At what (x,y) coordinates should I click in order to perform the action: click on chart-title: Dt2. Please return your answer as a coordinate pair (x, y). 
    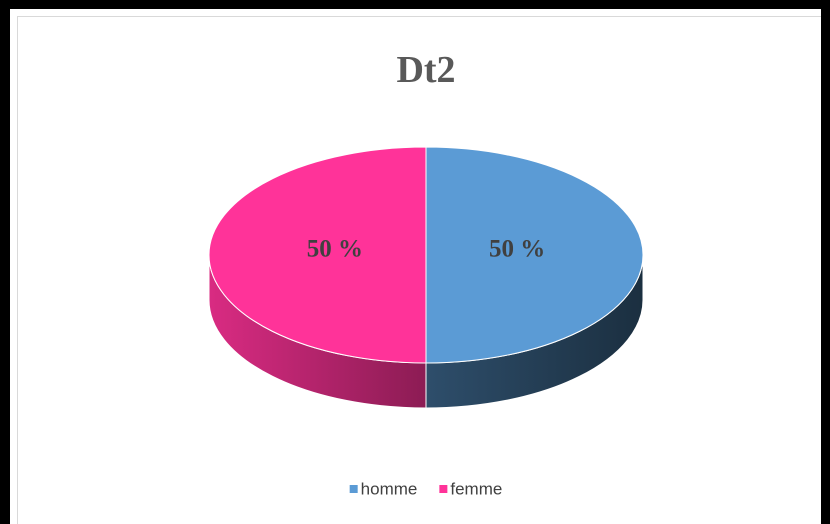
    Looking at the image, I should click on (425, 70).